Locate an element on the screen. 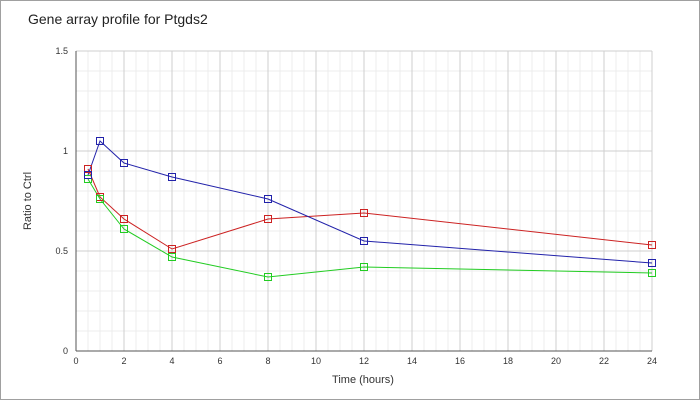  x-tick-label: 22 is located at coordinates (604, 361).